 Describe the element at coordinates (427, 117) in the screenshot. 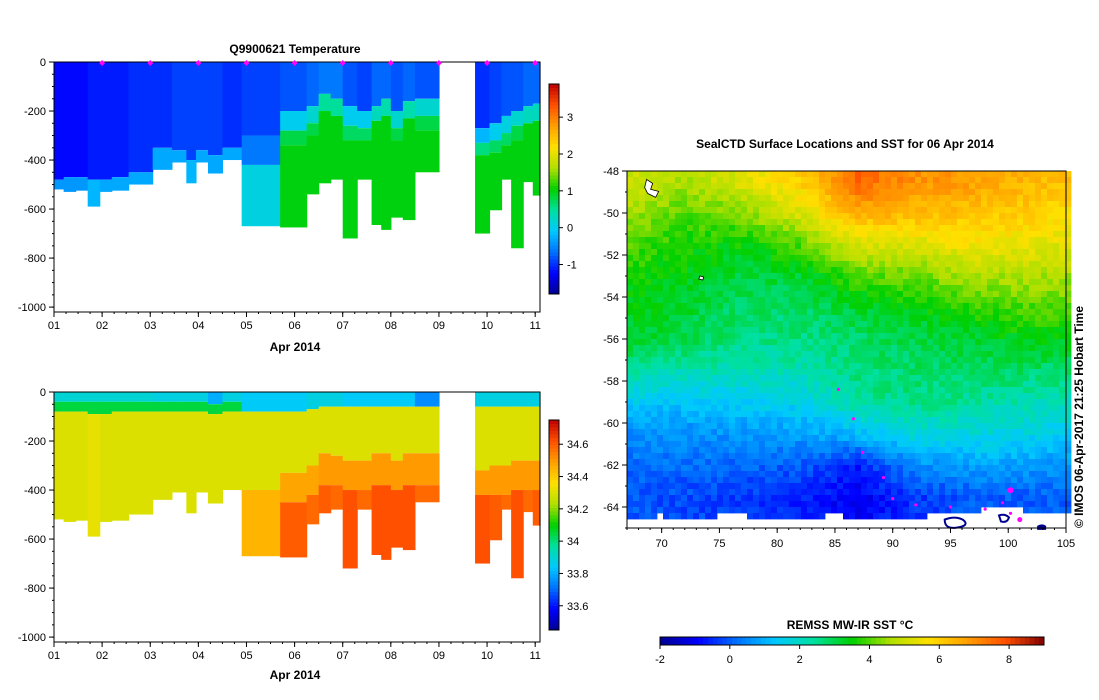

I see `temp-profile` at that location.